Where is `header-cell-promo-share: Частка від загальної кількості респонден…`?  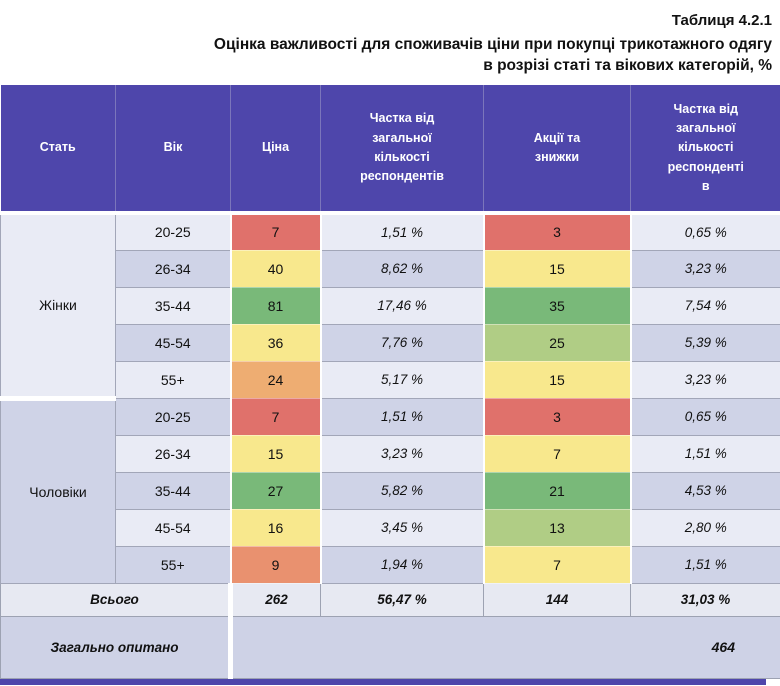
header-cell-promo-share: Частка від загальної кількості респонден… is located at coordinates (705, 150).